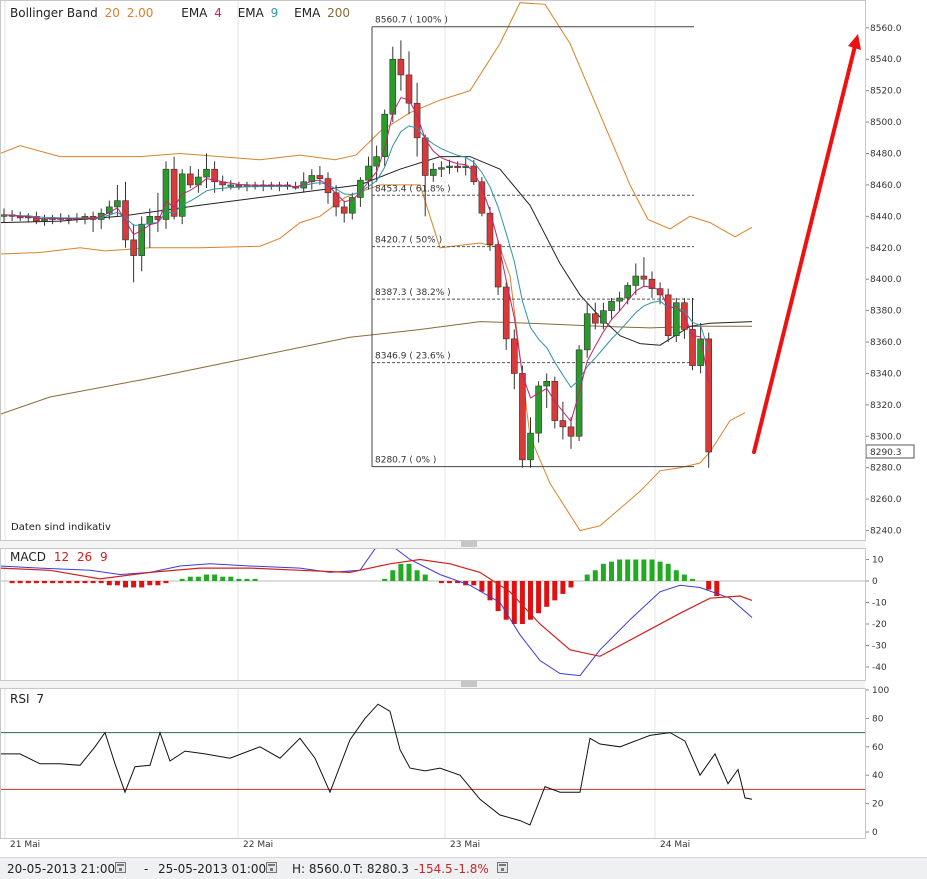 Image resolution: width=927 pixels, height=879 pixels. Describe the element at coordinates (886, 437) in the screenshot. I see `price-axis-label: 8300.0` at that location.